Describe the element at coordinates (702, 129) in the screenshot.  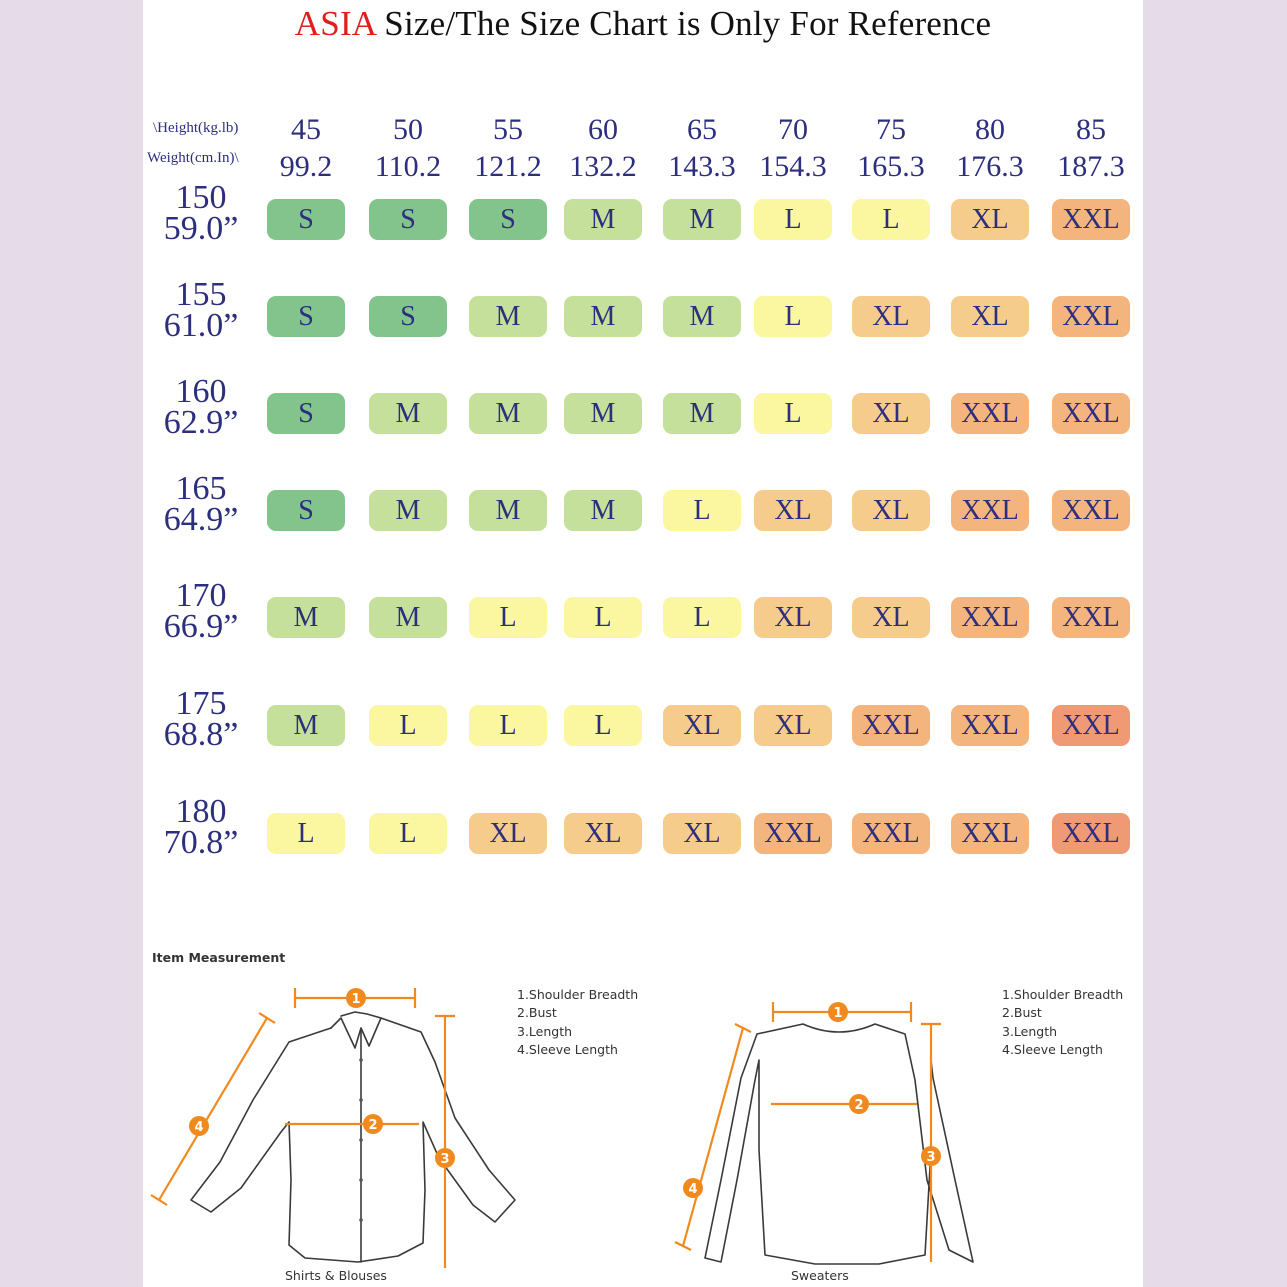
I see `weight-kg-label: 65` at that location.